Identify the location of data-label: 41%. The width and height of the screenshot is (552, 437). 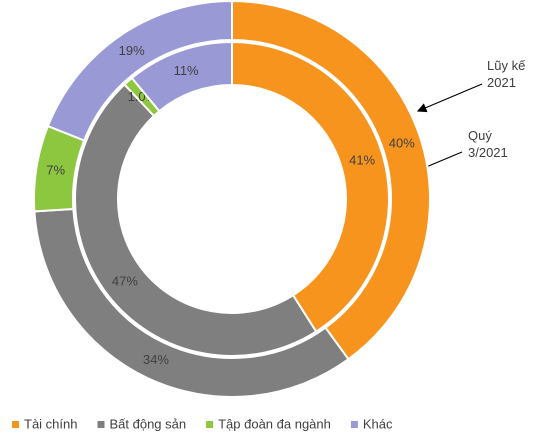
(362, 160).